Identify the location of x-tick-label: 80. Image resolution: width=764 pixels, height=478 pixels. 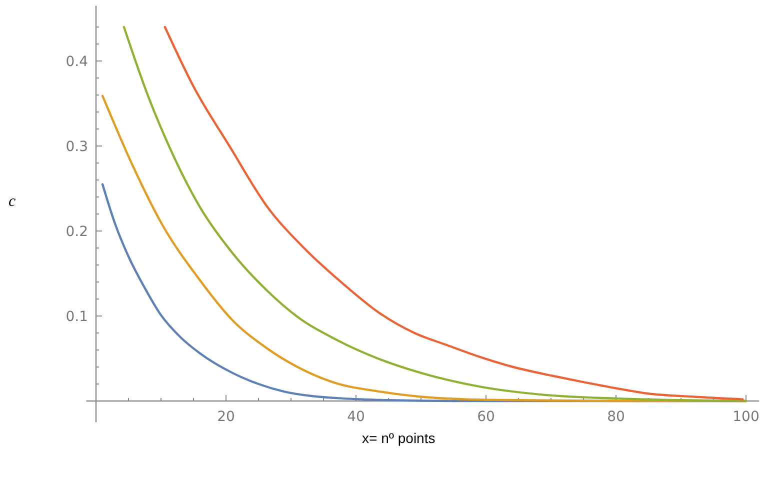
(616, 417).